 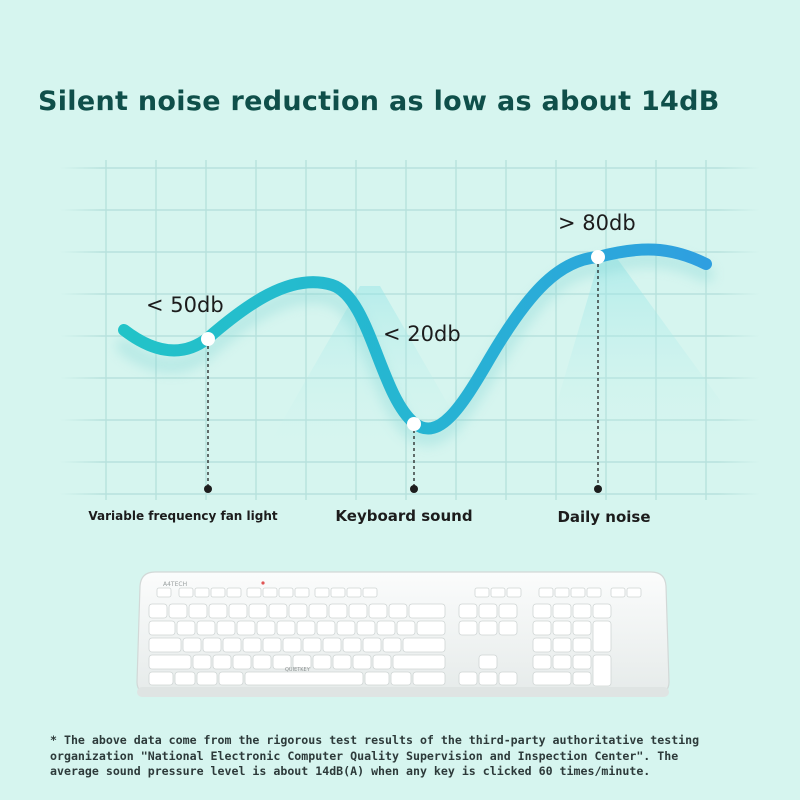 What do you see at coordinates (414, 489) in the screenshot?
I see `keyboard-anchor-dot` at bounding box center [414, 489].